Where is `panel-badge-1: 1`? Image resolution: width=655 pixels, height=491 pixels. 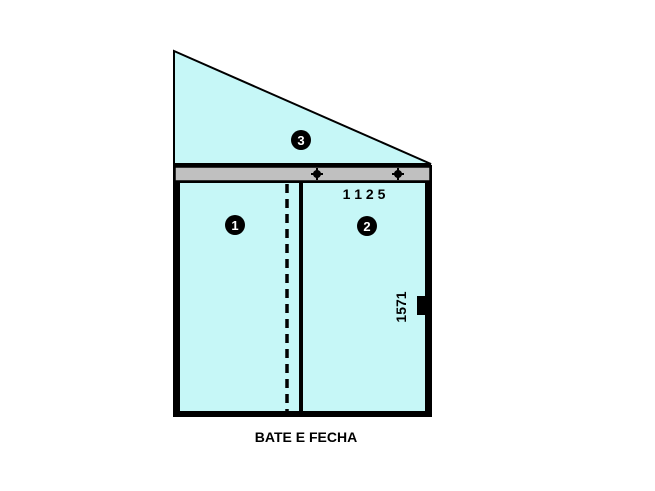
panel-badge-1: 1 is located at coordinates (235, 225).